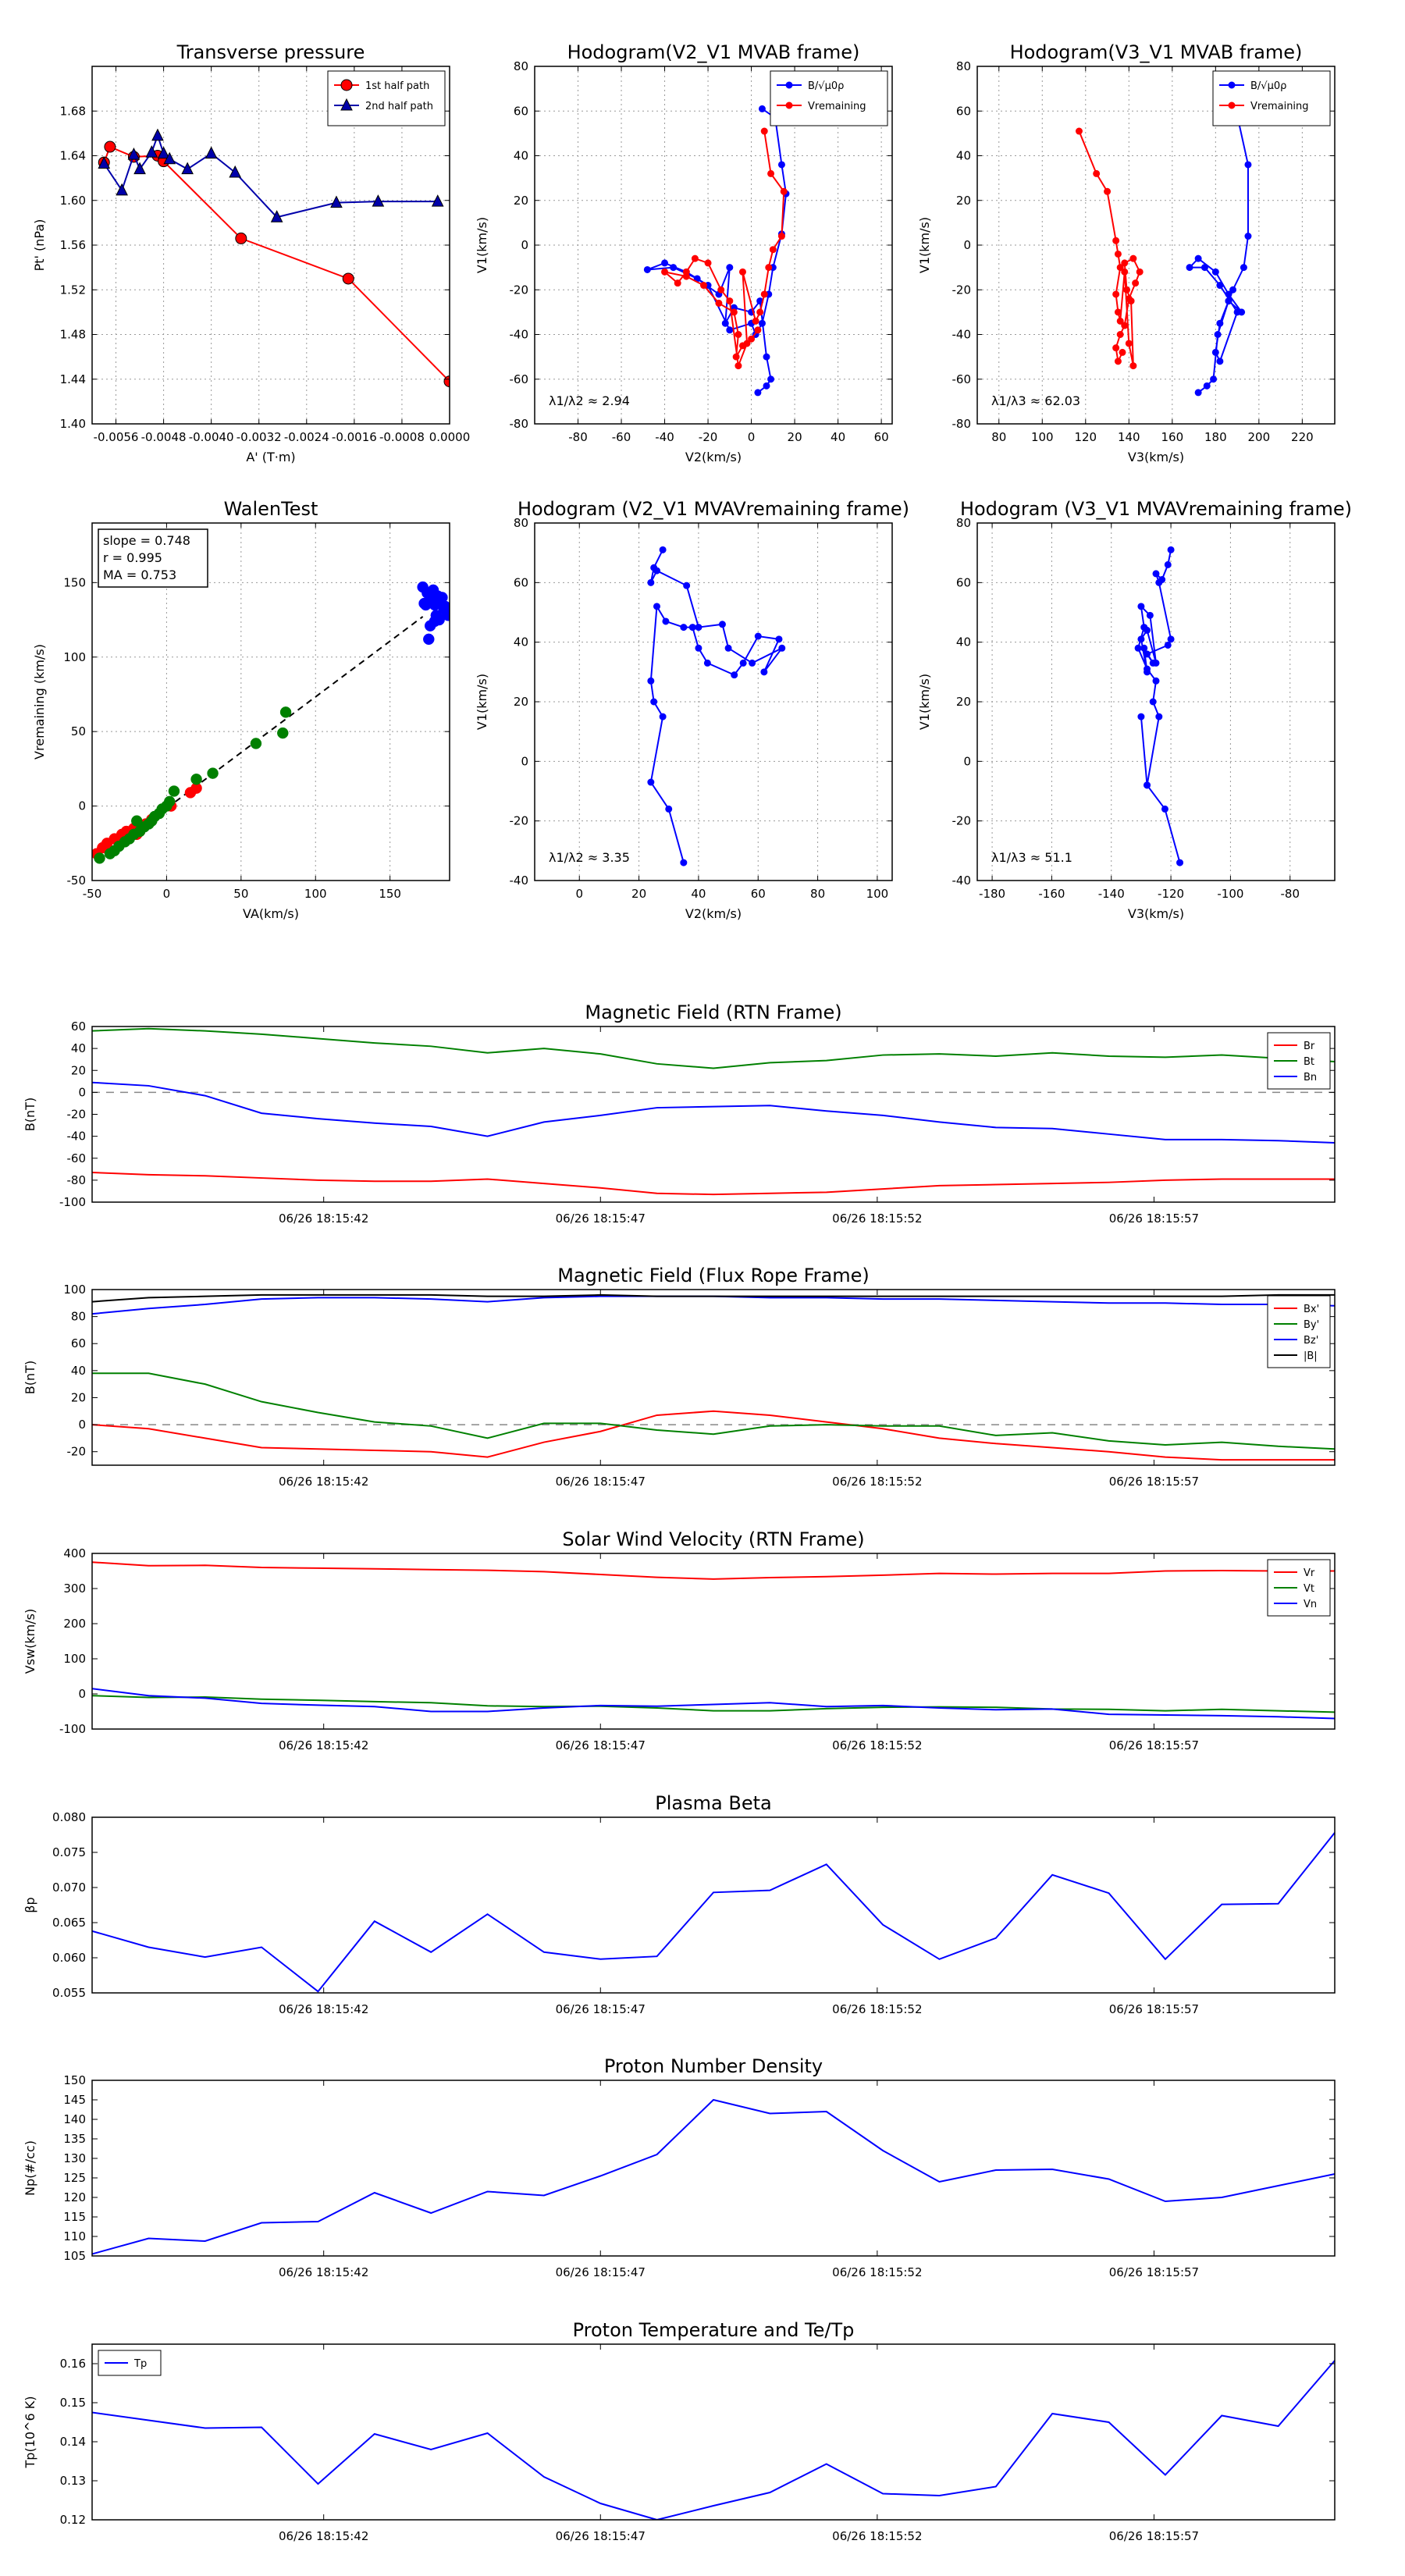 This screenshot has width=1405, height=2576. What do you see at coordinates (450, 437) in the screenshot?
I see `x-tick-label: 0.0000` at bounding box center [450, 437].